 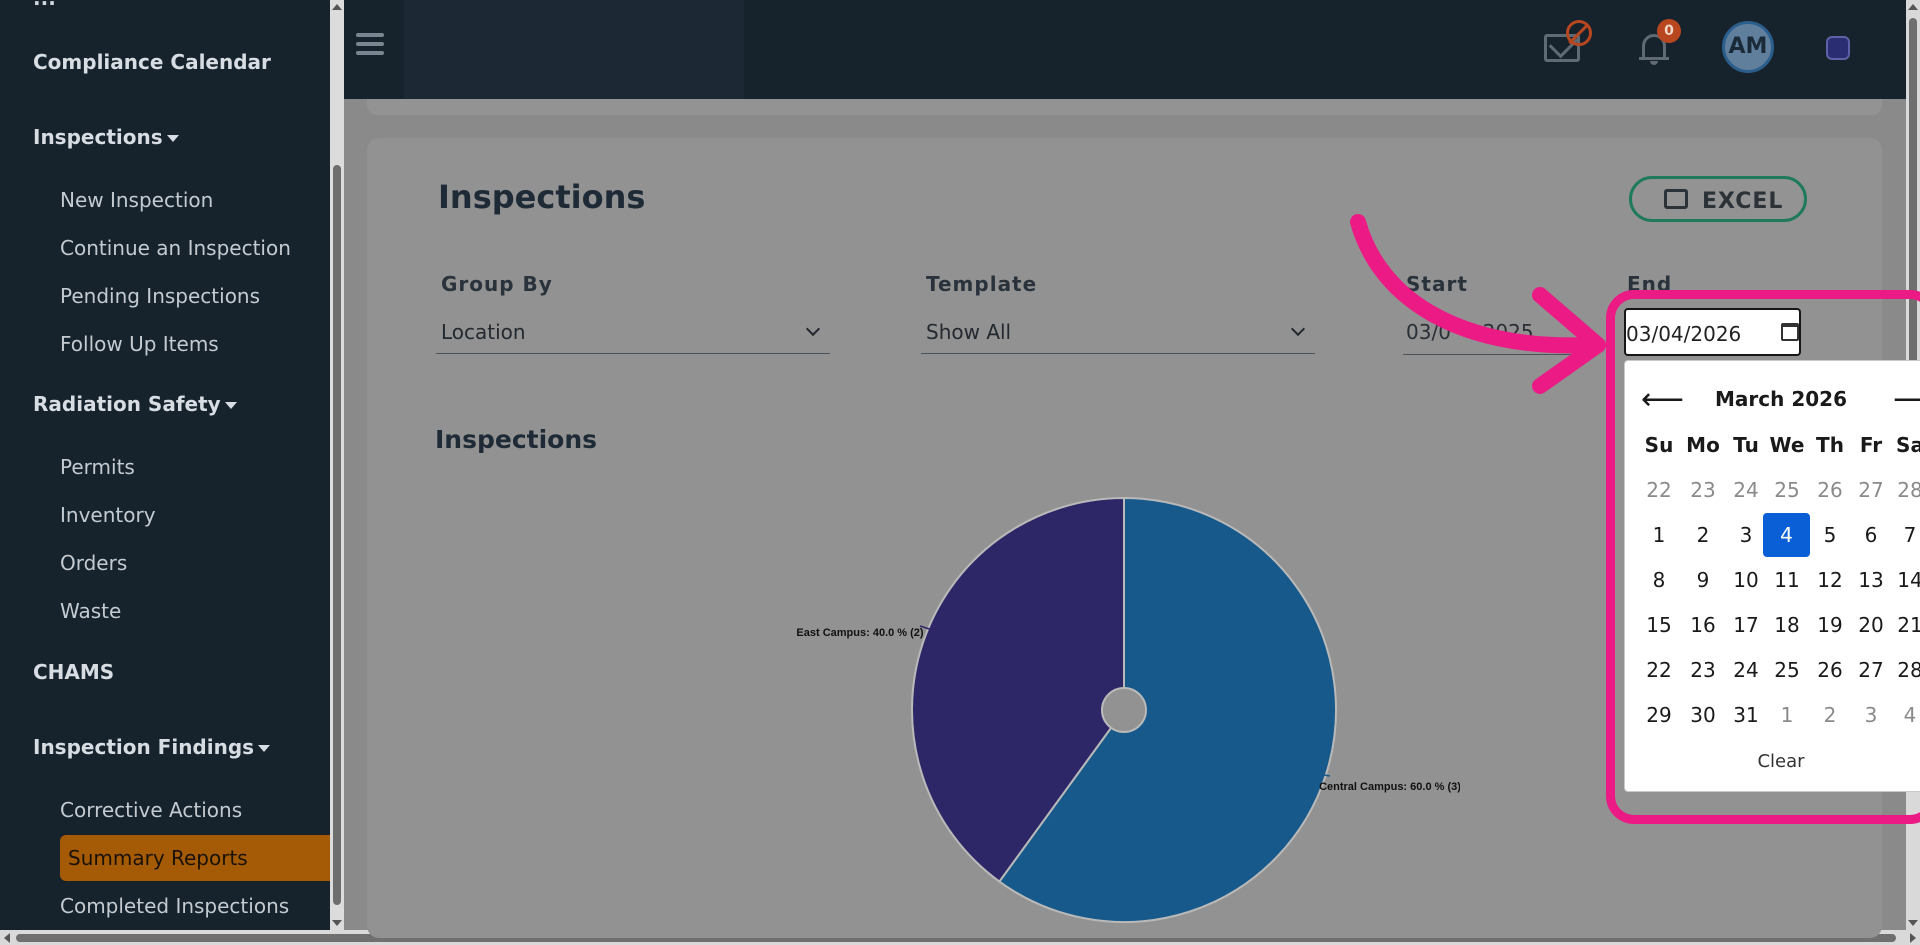 I want to click on calendar-day: 5, so click(x=1830, y=535).